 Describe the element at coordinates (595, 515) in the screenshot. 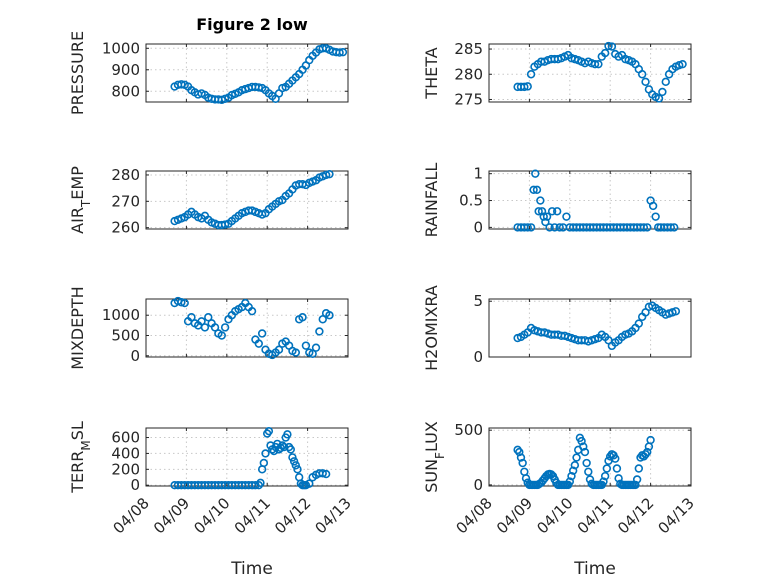

I see `x-tick-label: 04/11` at that location.